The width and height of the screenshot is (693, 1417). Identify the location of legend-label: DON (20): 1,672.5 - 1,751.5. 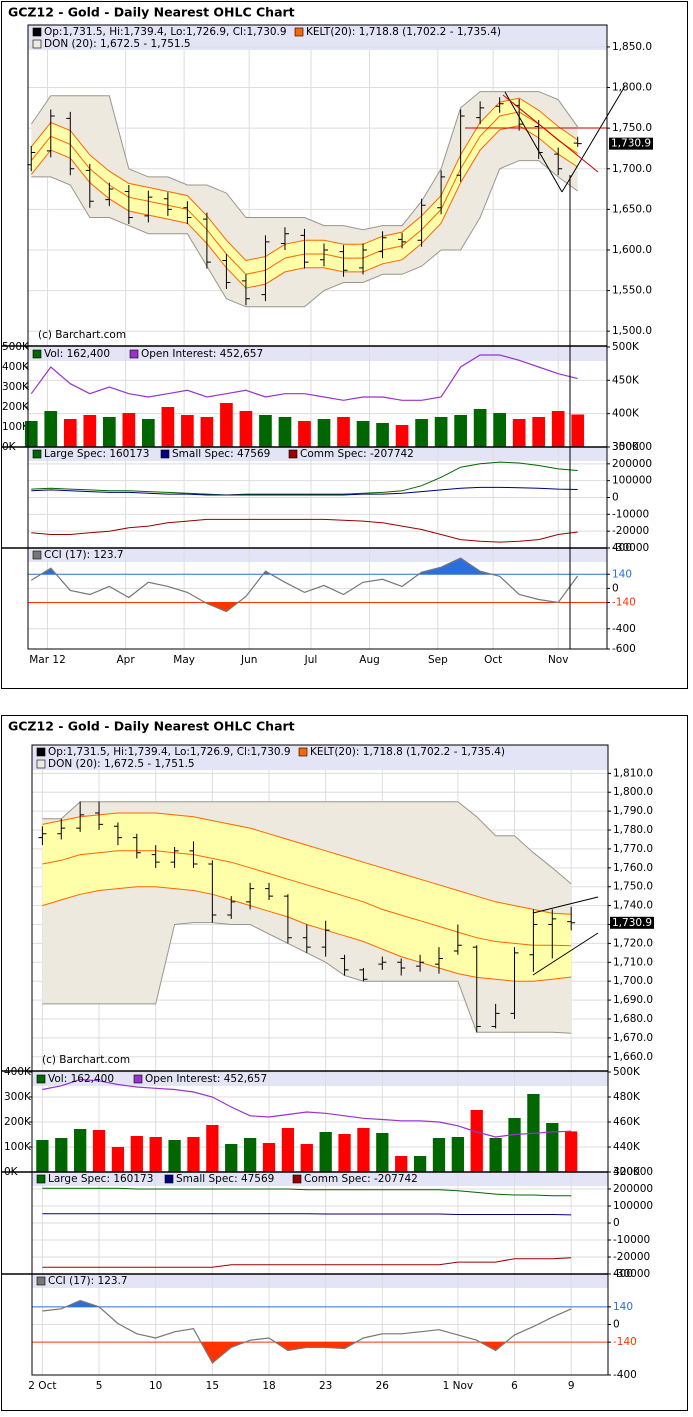
(117, 44).